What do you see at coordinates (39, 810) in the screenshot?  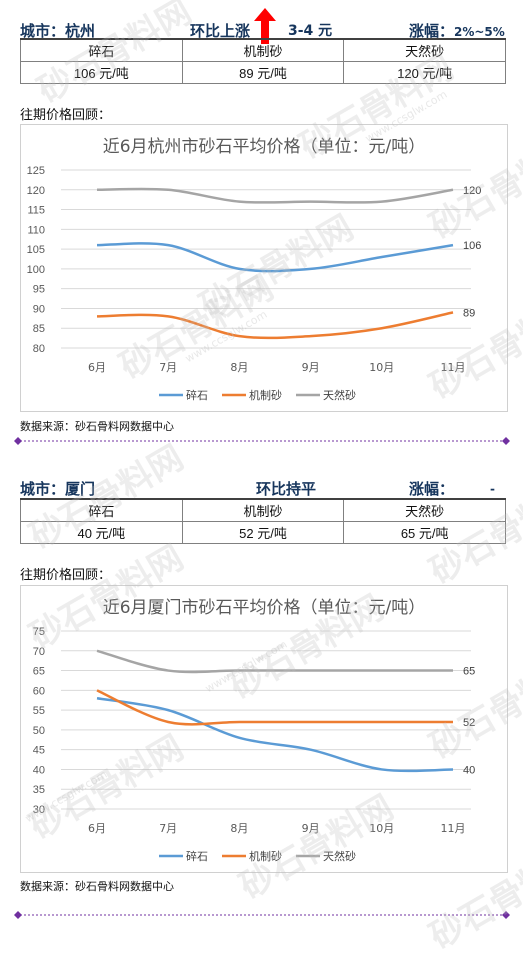 I see `y-tick-label: 30` at bounding box center [39, 810].